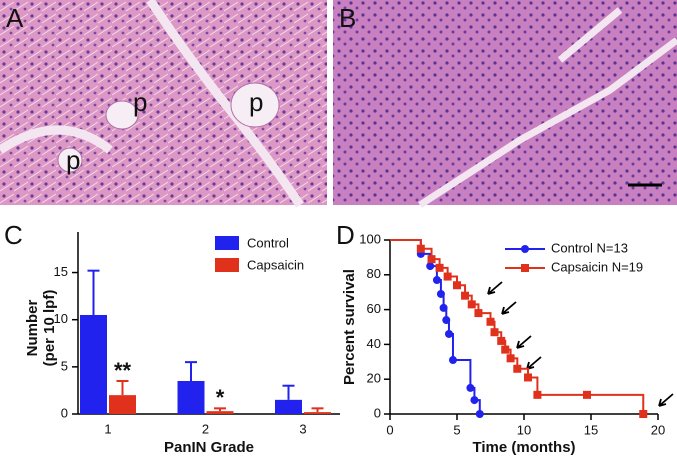 This screenshot has height=456, width=677. I want to click on x-tick-label: 15, so click(591, 429).